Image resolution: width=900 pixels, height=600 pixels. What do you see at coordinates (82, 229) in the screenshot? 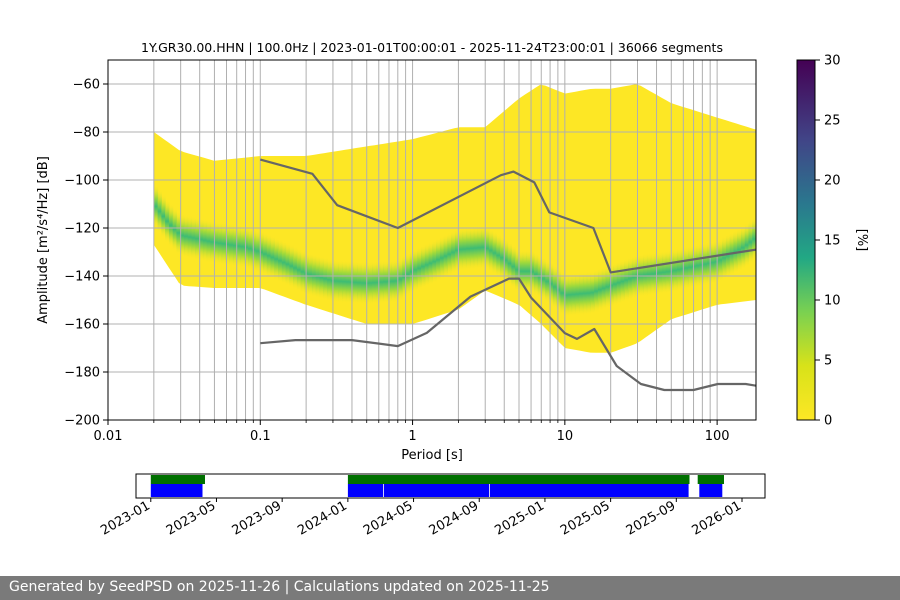
I see `y-tick-label: −120` at bounding box center [82, 229].